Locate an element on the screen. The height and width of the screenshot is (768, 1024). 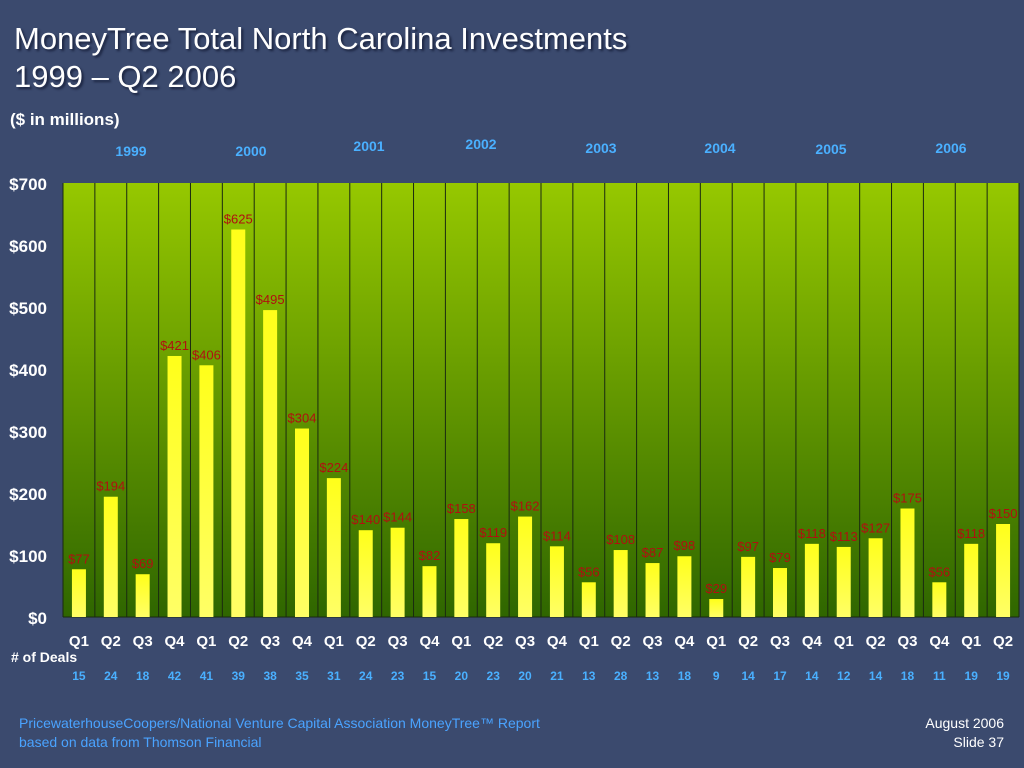
units-label: ($ in millions) is located at coordinates (65, 119).